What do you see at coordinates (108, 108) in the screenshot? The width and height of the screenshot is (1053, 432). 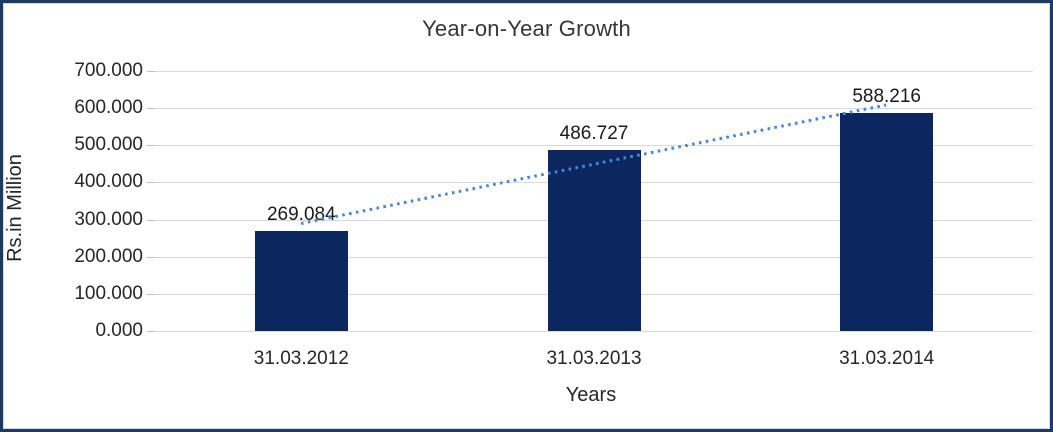 I see `y-axis-tick-label: 600.000` at bounding box center [108, 108].